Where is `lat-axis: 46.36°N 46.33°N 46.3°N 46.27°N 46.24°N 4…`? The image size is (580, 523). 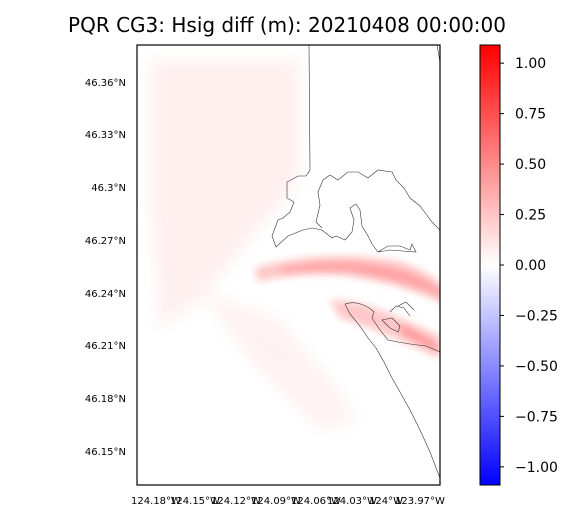
lat-axis: 46.36°N 46.33°N 46.3°N 46.27°N 46.24°N 4… is located at coordinates (105, 268).